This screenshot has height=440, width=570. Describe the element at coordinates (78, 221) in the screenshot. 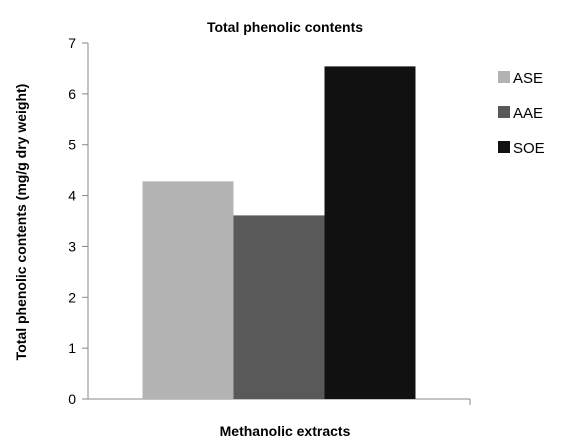

I see `y-ticks: 0 1 2 3 4 5 6 7` at that location.